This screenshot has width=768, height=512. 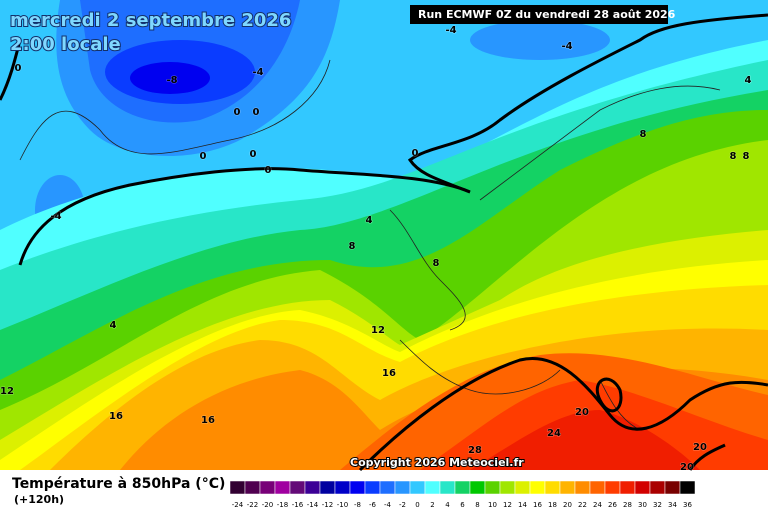 What do you see at coordinates (342, 505) in the screenshot?
I see `scale-label: -10` at bounding box center [342, 505].